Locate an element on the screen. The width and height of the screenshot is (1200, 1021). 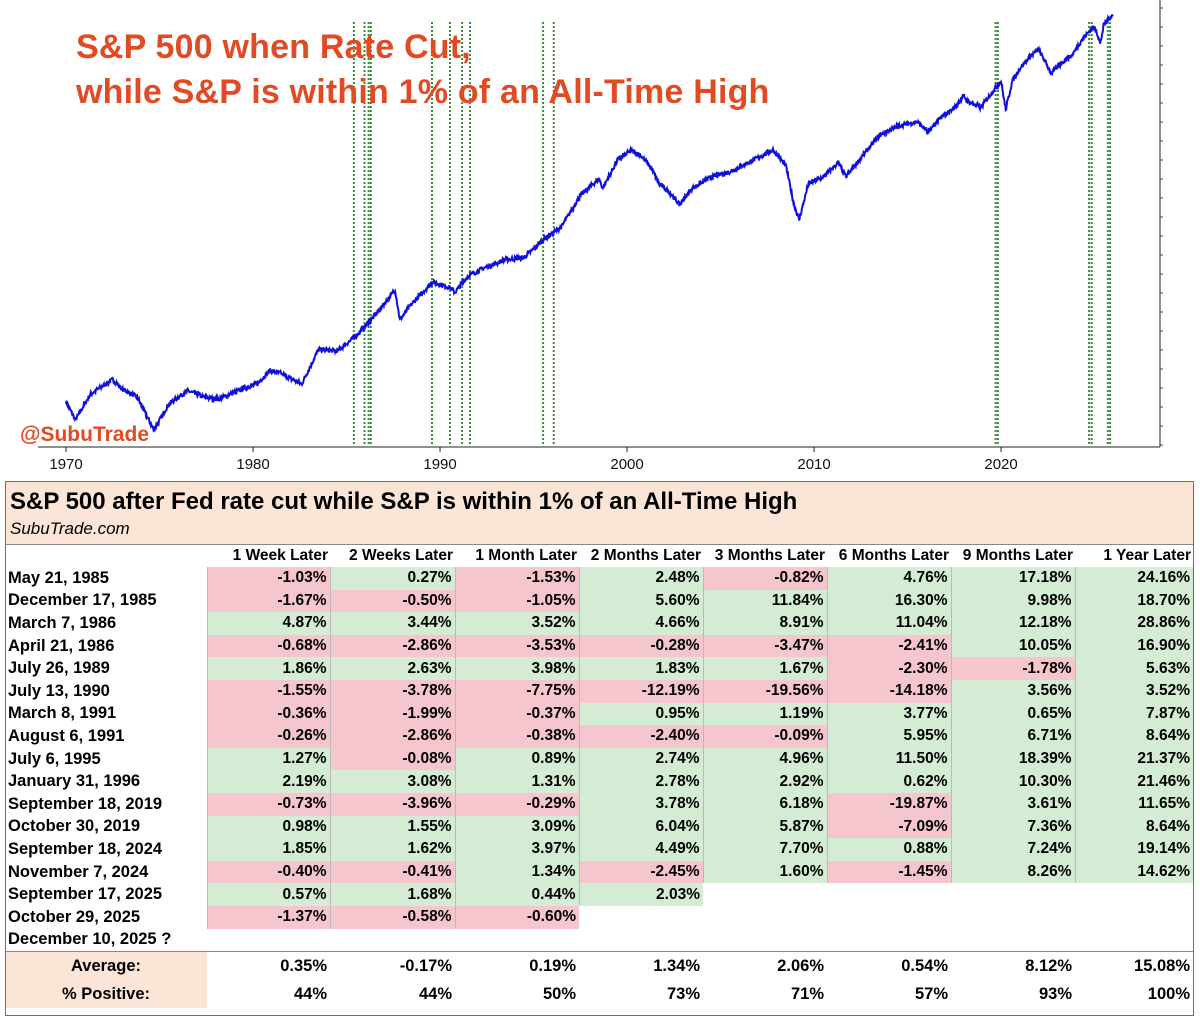
return-cell: -12.19% is located at coordinates (640, 691).